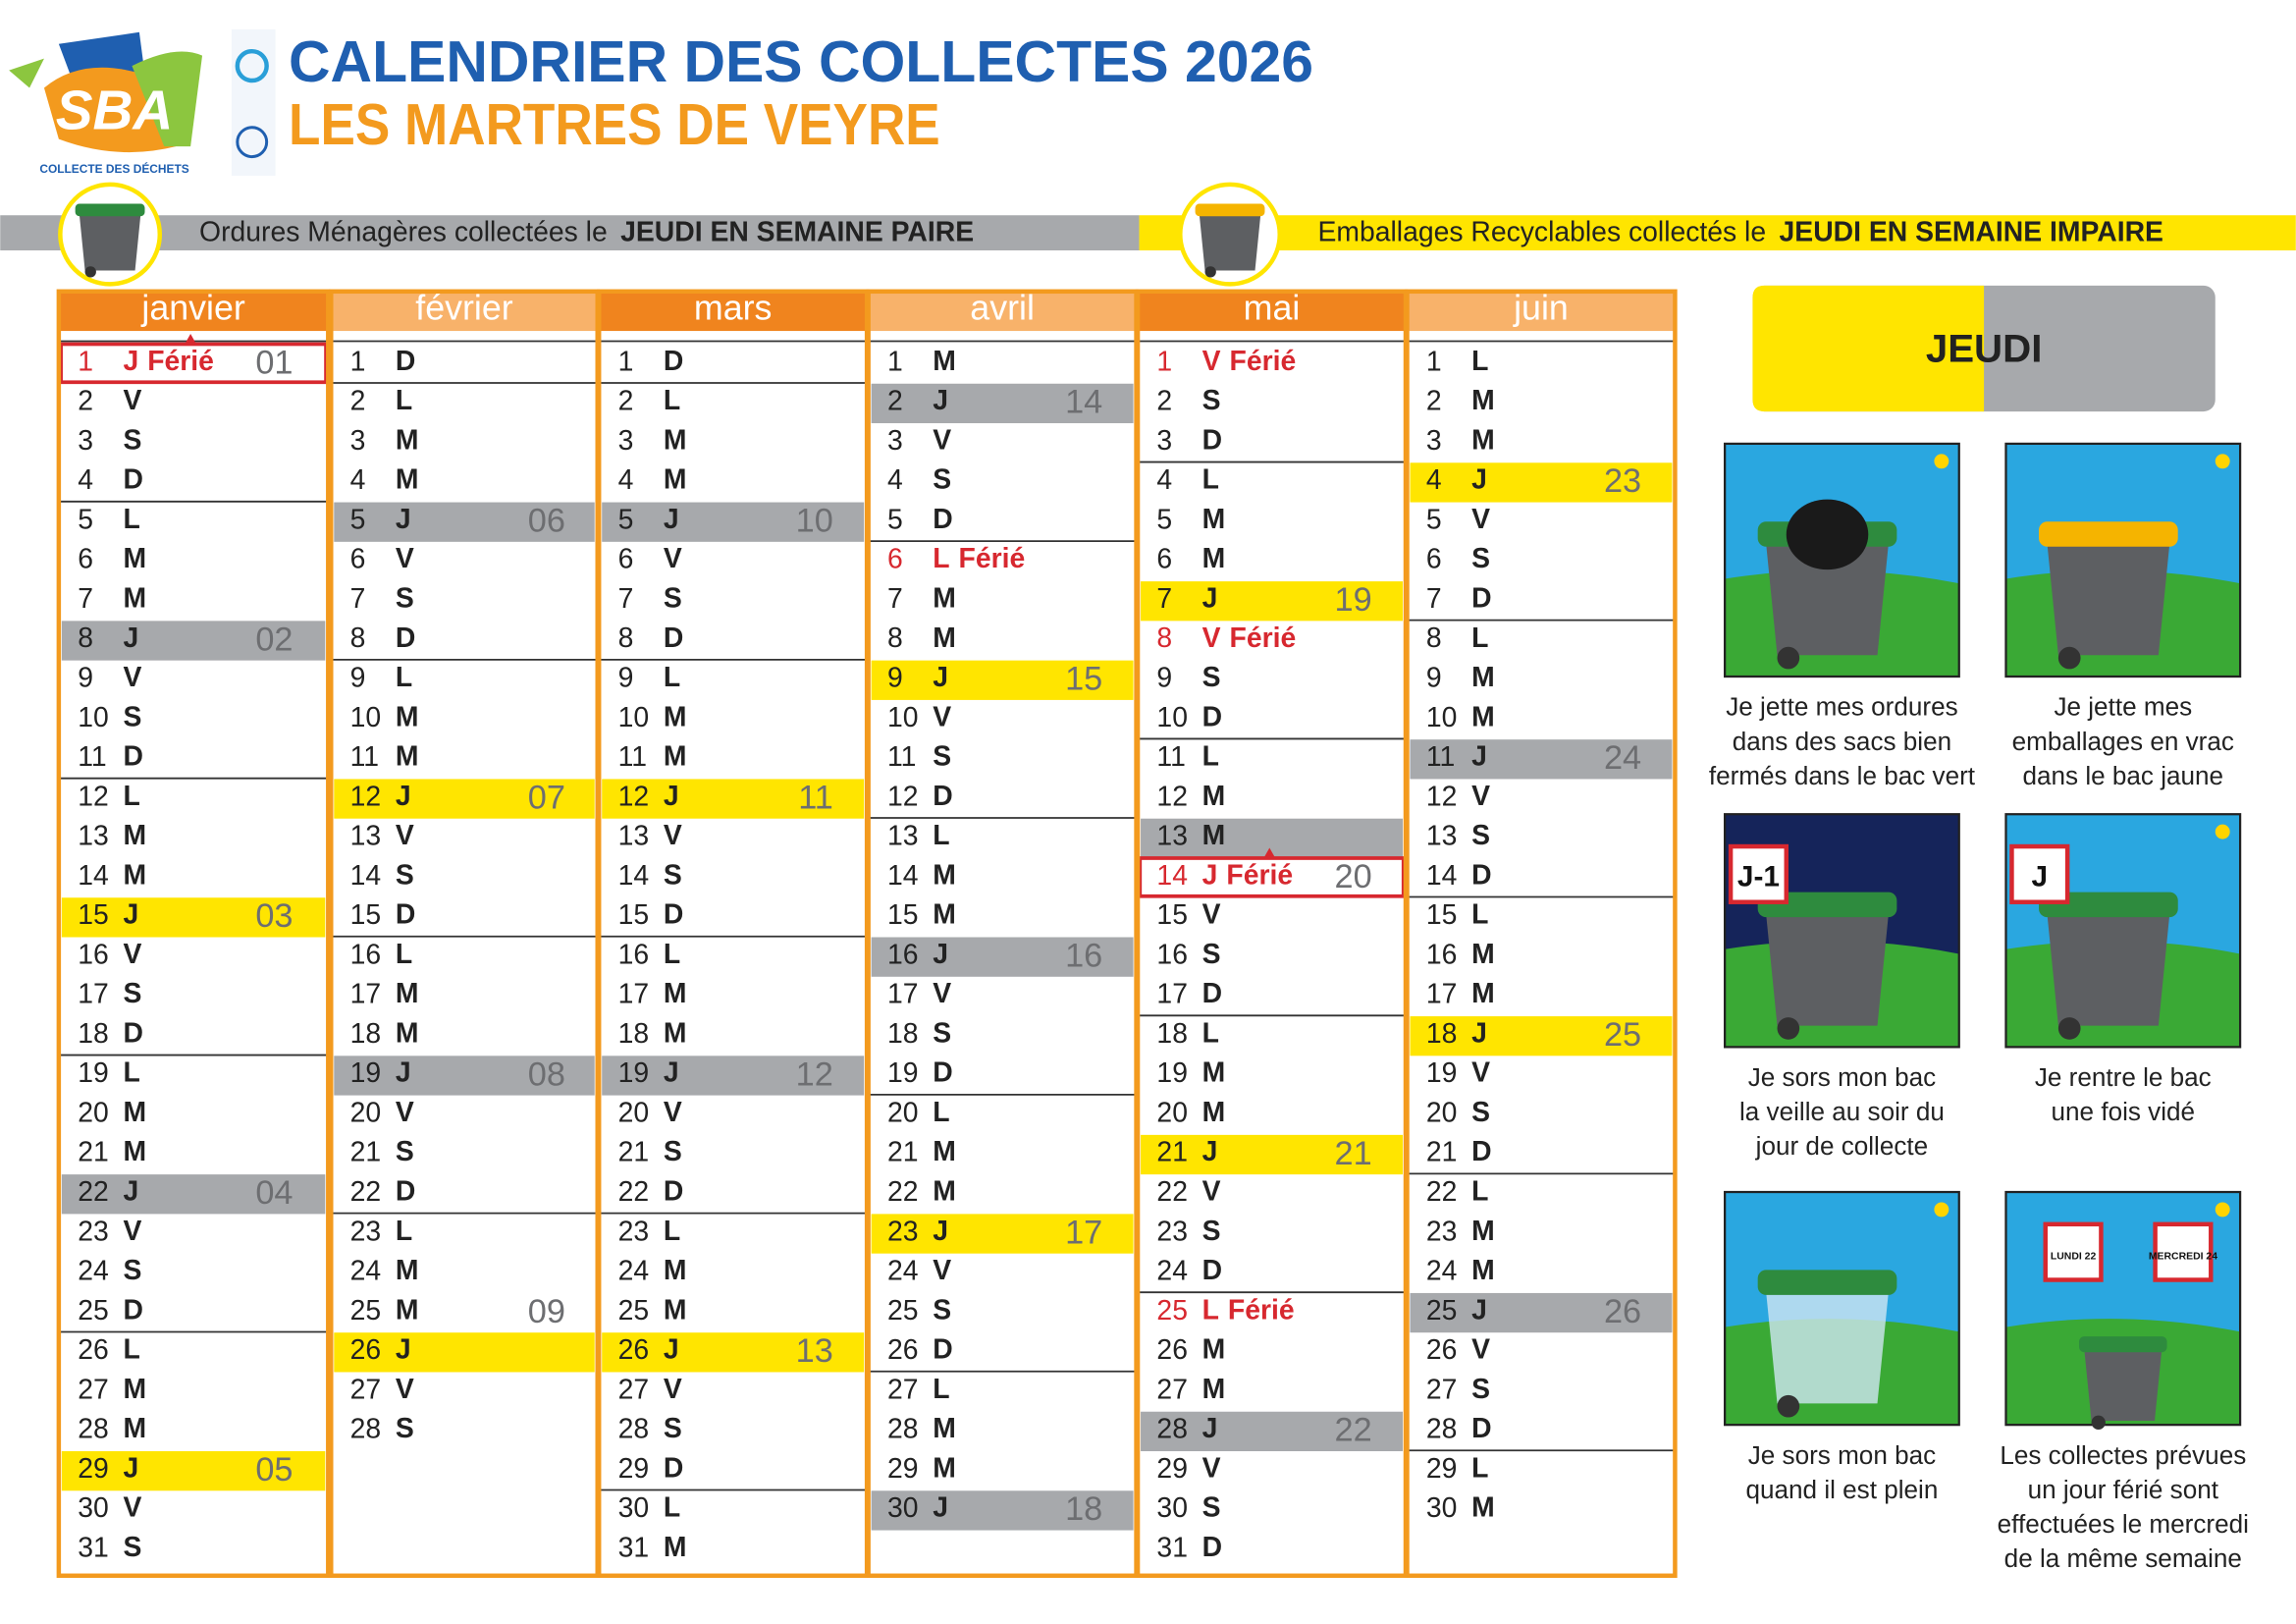  I want to click on garbage-bag, so click(1828, 534).